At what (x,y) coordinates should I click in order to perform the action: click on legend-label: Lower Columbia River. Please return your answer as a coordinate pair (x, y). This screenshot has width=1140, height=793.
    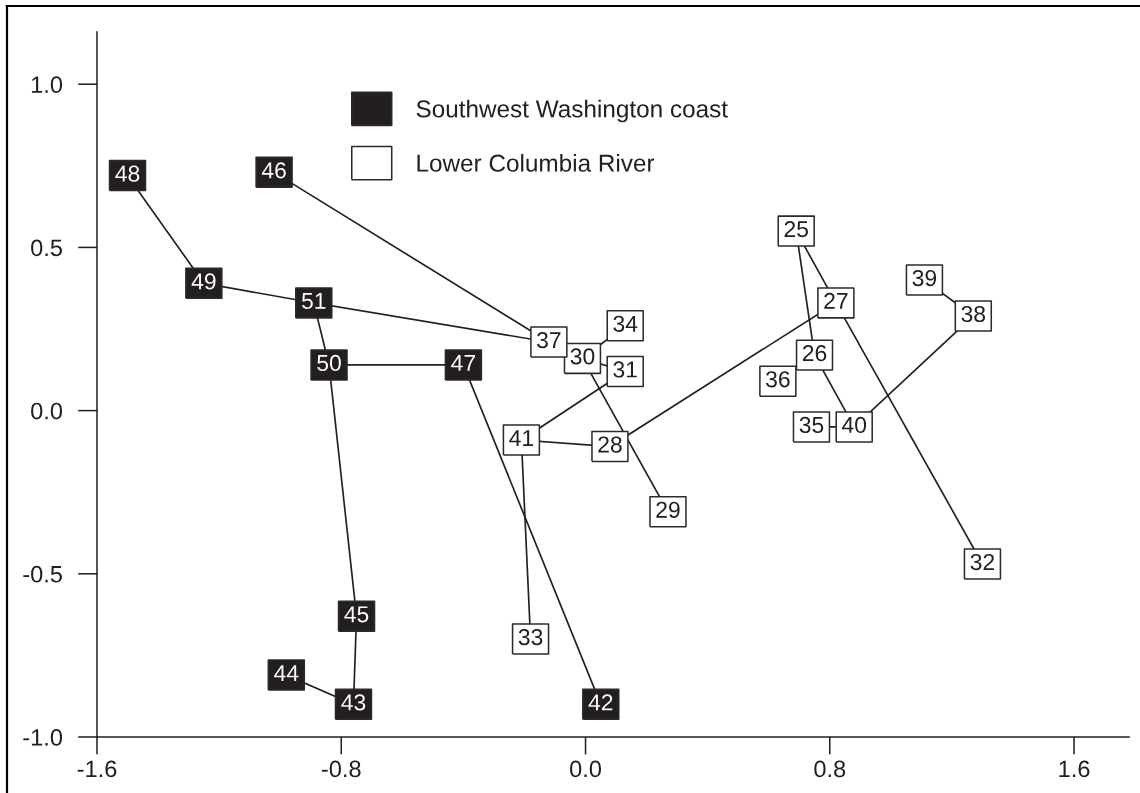
    Looking at the image, I should click on (536, 162).